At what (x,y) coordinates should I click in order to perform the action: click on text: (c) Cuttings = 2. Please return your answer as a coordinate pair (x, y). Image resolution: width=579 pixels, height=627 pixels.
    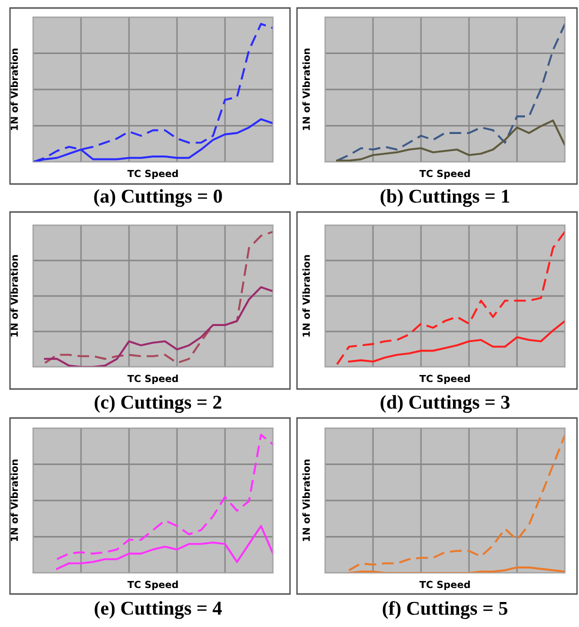
    Looking at the image, I should click on (158, 404).